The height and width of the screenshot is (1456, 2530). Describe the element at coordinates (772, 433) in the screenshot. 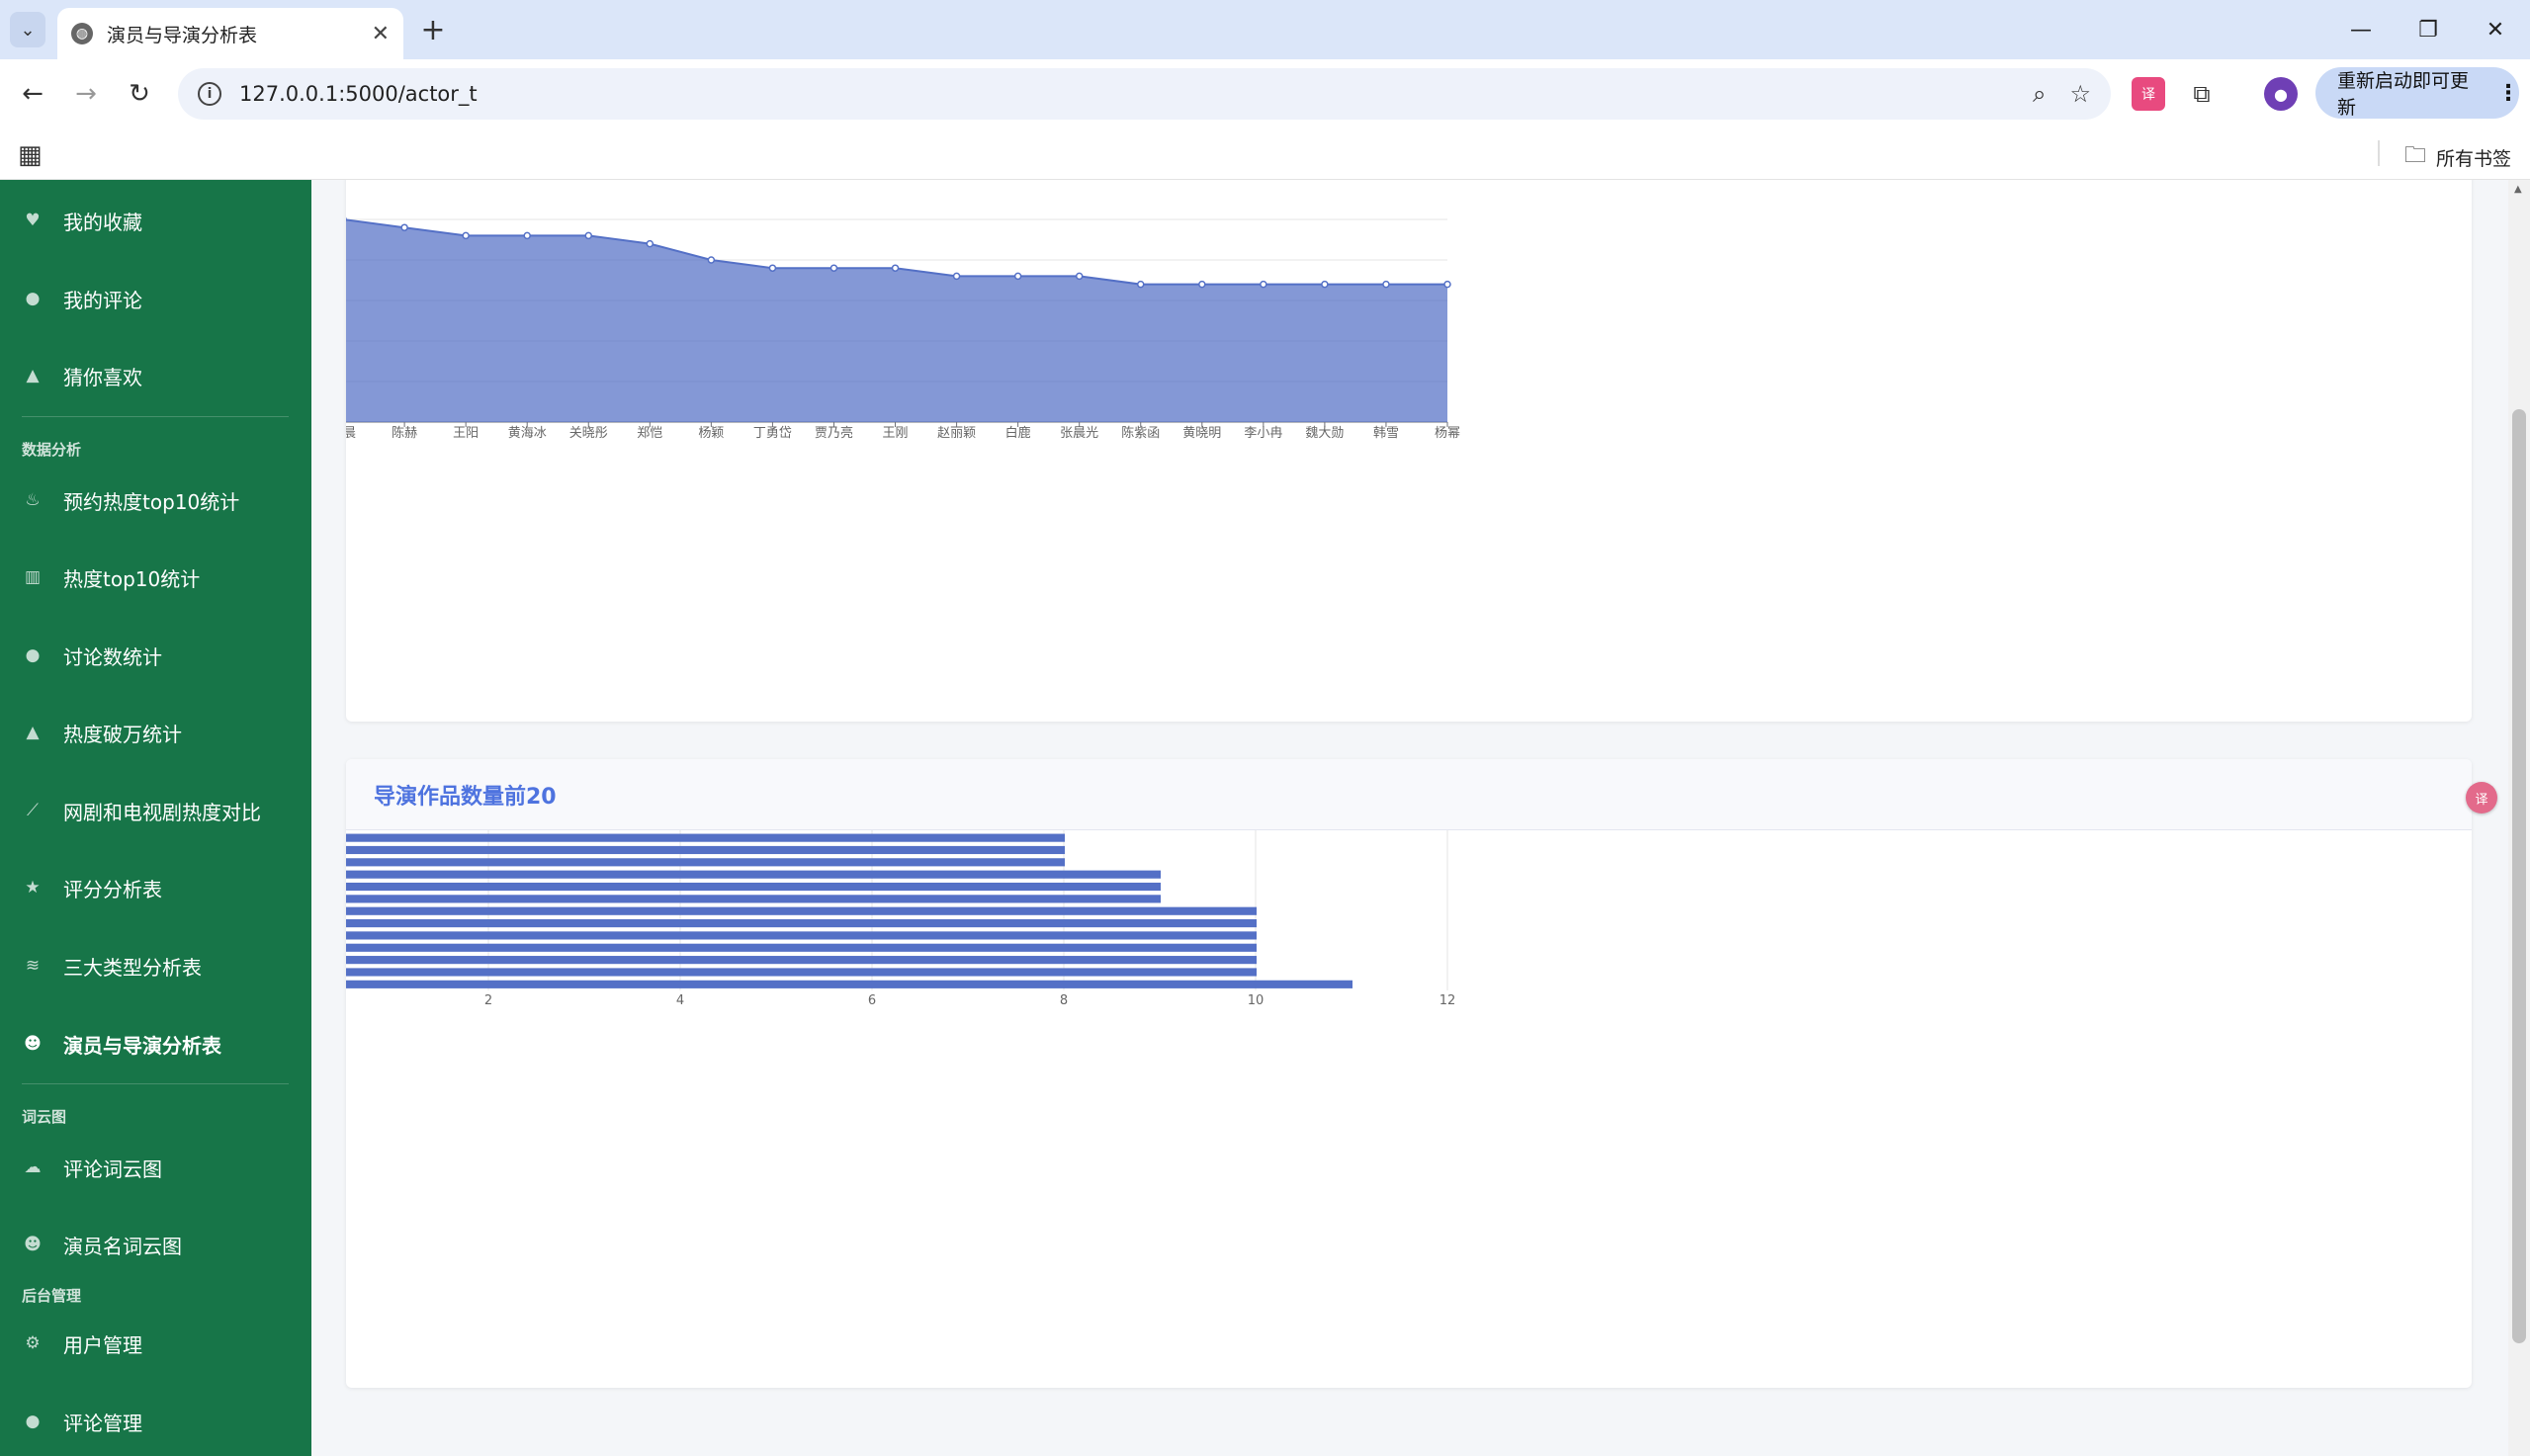

I see `x-tick-label: 丁勇岱` at that location.